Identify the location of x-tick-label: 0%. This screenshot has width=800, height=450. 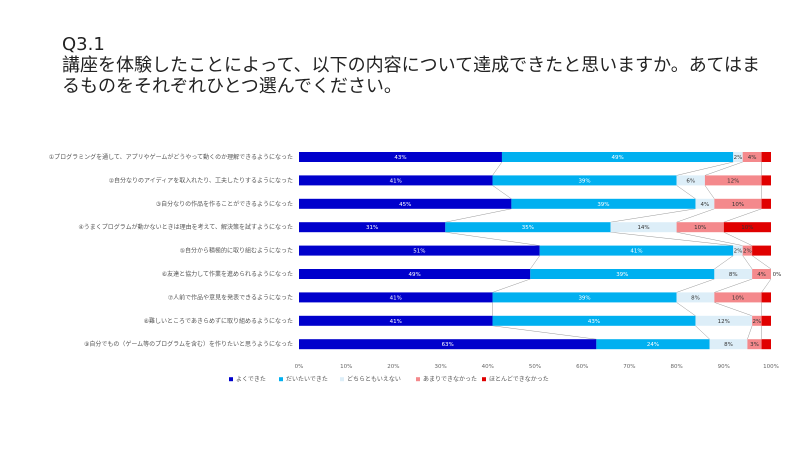
(299, 367).